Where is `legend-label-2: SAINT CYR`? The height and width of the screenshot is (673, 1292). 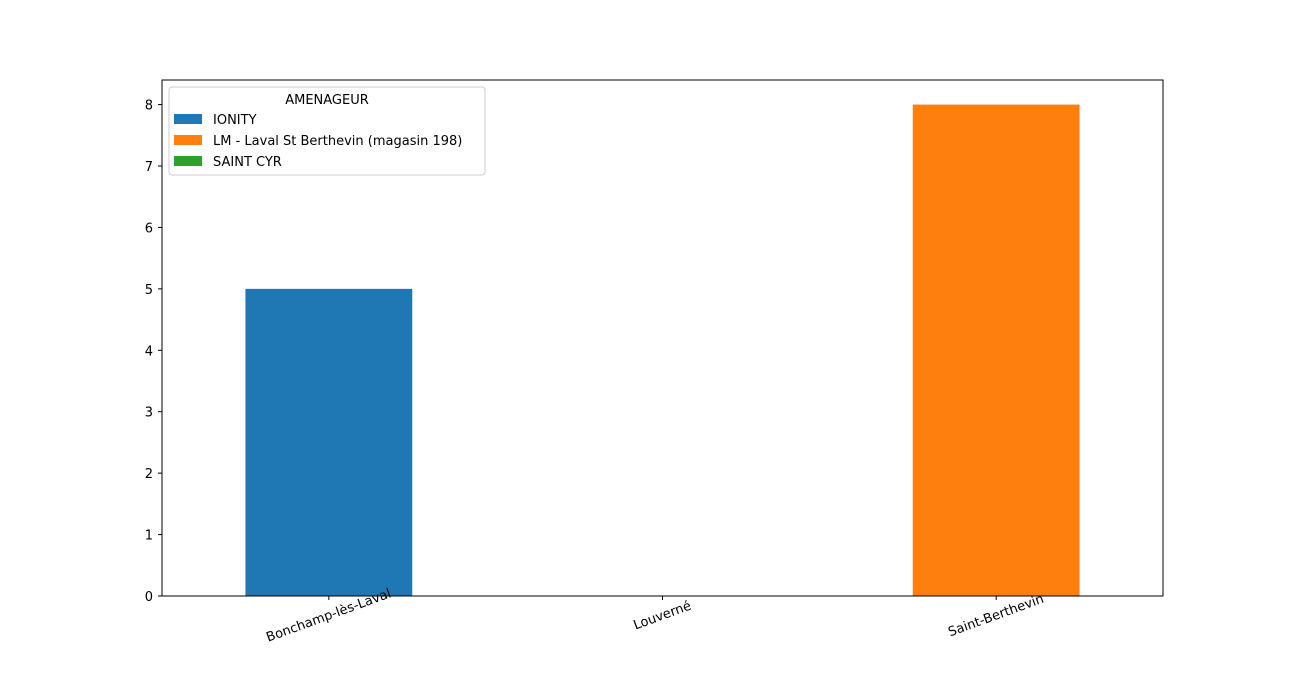
legend-label-2: SAINT CYR is located at coordinates (247, 162).